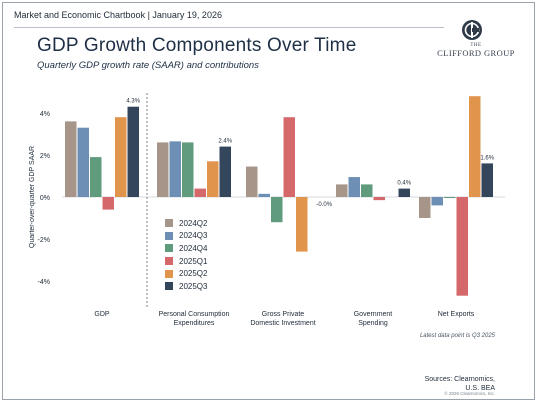  I want to click on legend-label: 2024Q2, so click(193, 223).